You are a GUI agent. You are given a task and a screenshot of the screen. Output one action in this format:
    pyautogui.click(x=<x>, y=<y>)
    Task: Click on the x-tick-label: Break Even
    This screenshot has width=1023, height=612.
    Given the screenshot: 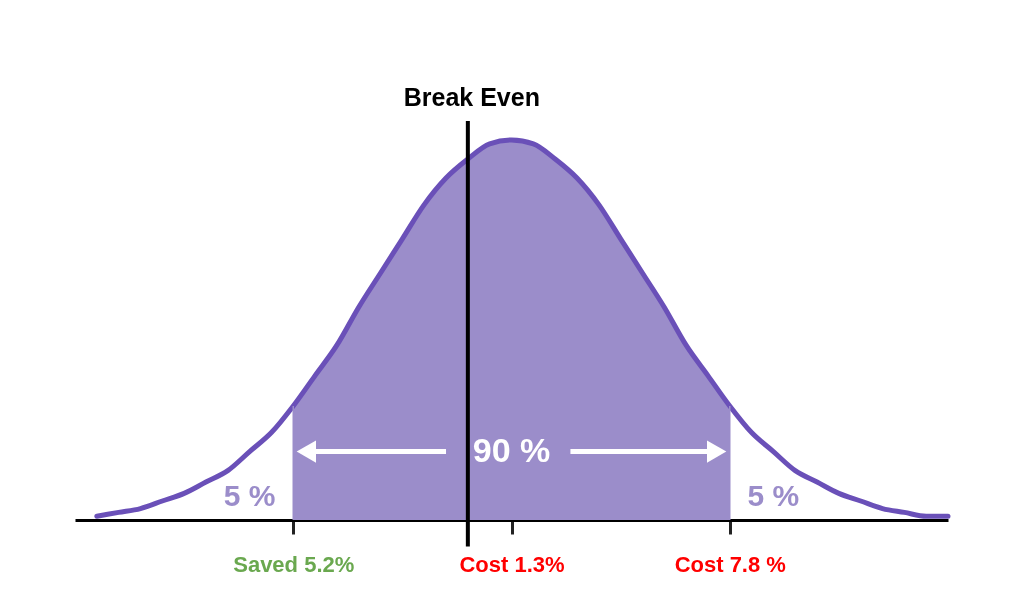 What is the action you would take?
    pyautogui.click(x=471, y=97)
    